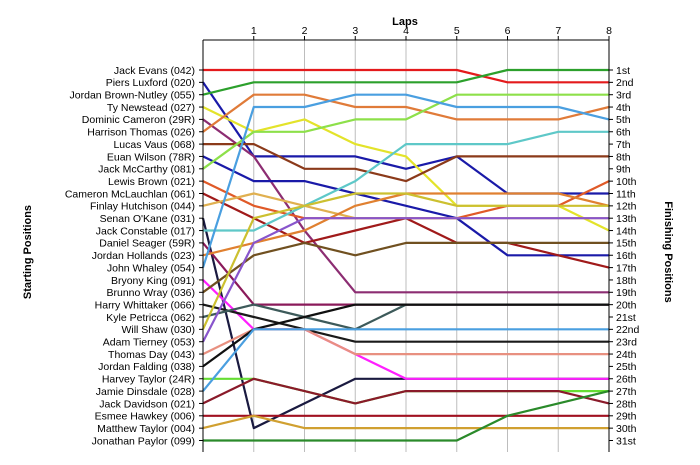 The width and height of the screenshot is (700, 465). I want to click on starting-position-label: Jordan Falding (038), so click(146, 367).